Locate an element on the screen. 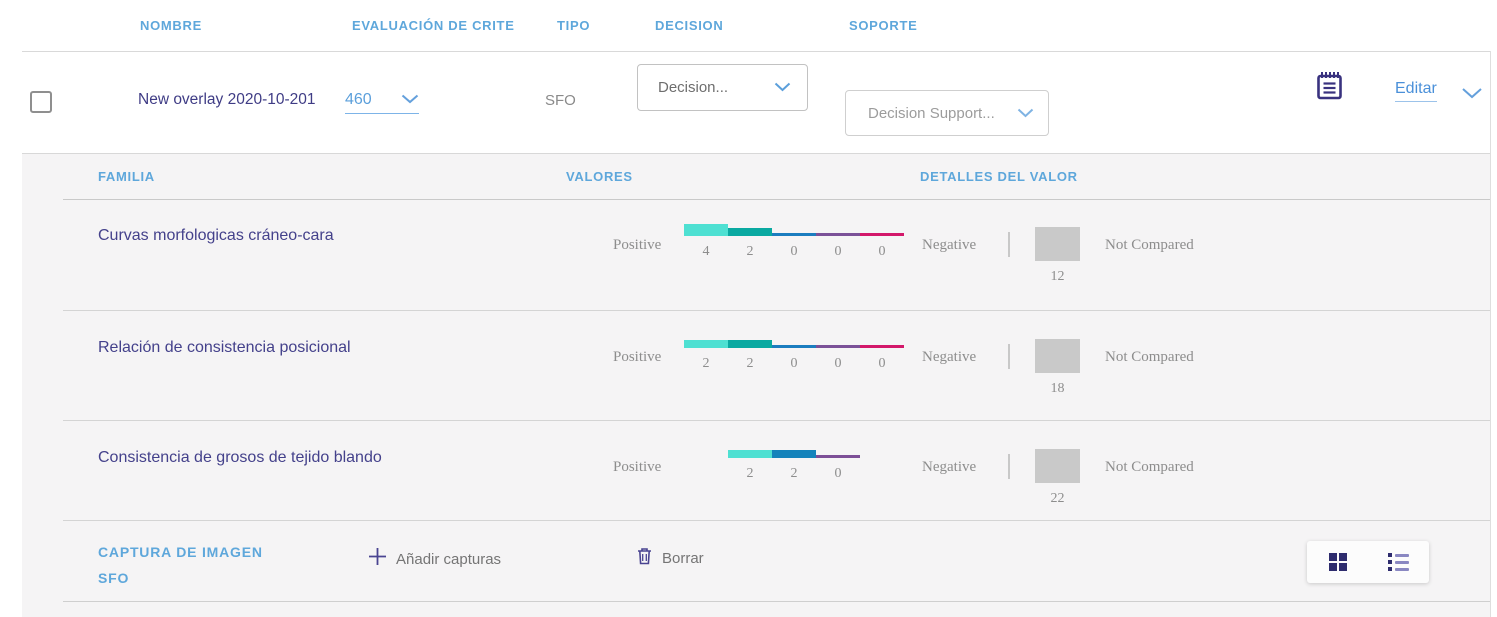 This screenshot has width=1497, height=617. detail-column-familia: FAMILIA is located at coordinates (126, 176).